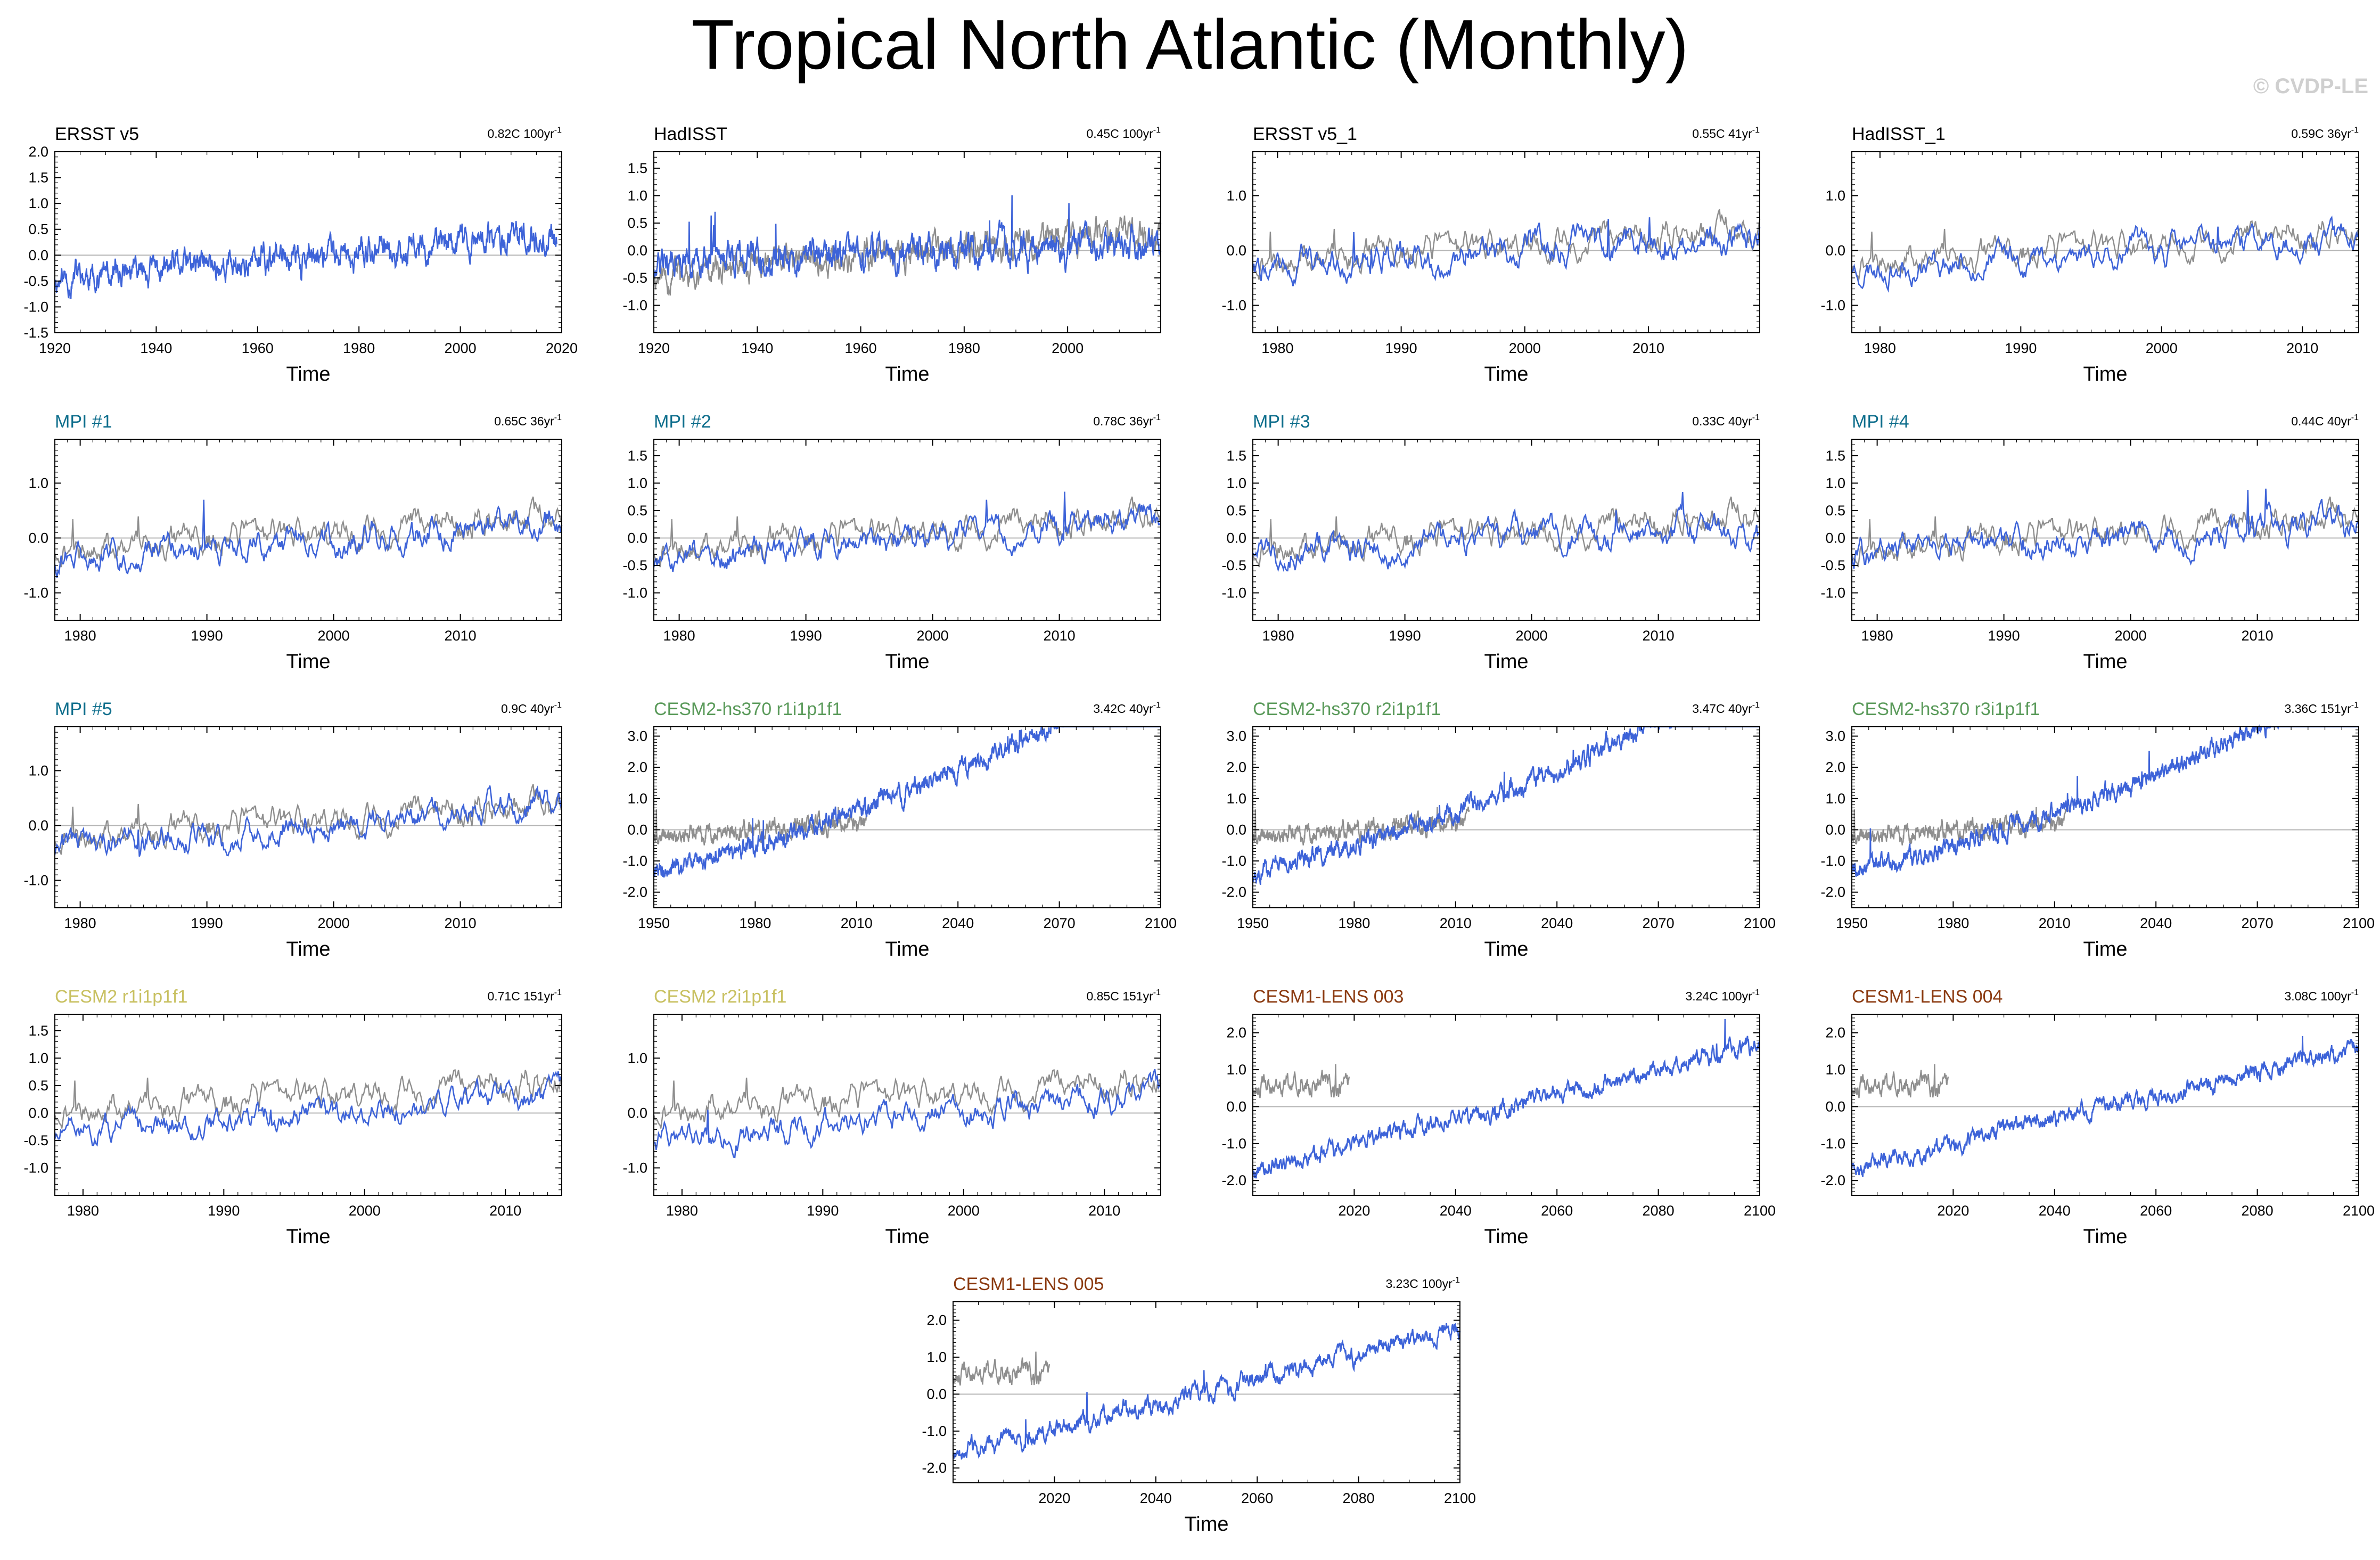  Describe the element at coordinates (2325, 133) in the screenshot. I see `trend-label: 0.59C 36yr-1` at that location.